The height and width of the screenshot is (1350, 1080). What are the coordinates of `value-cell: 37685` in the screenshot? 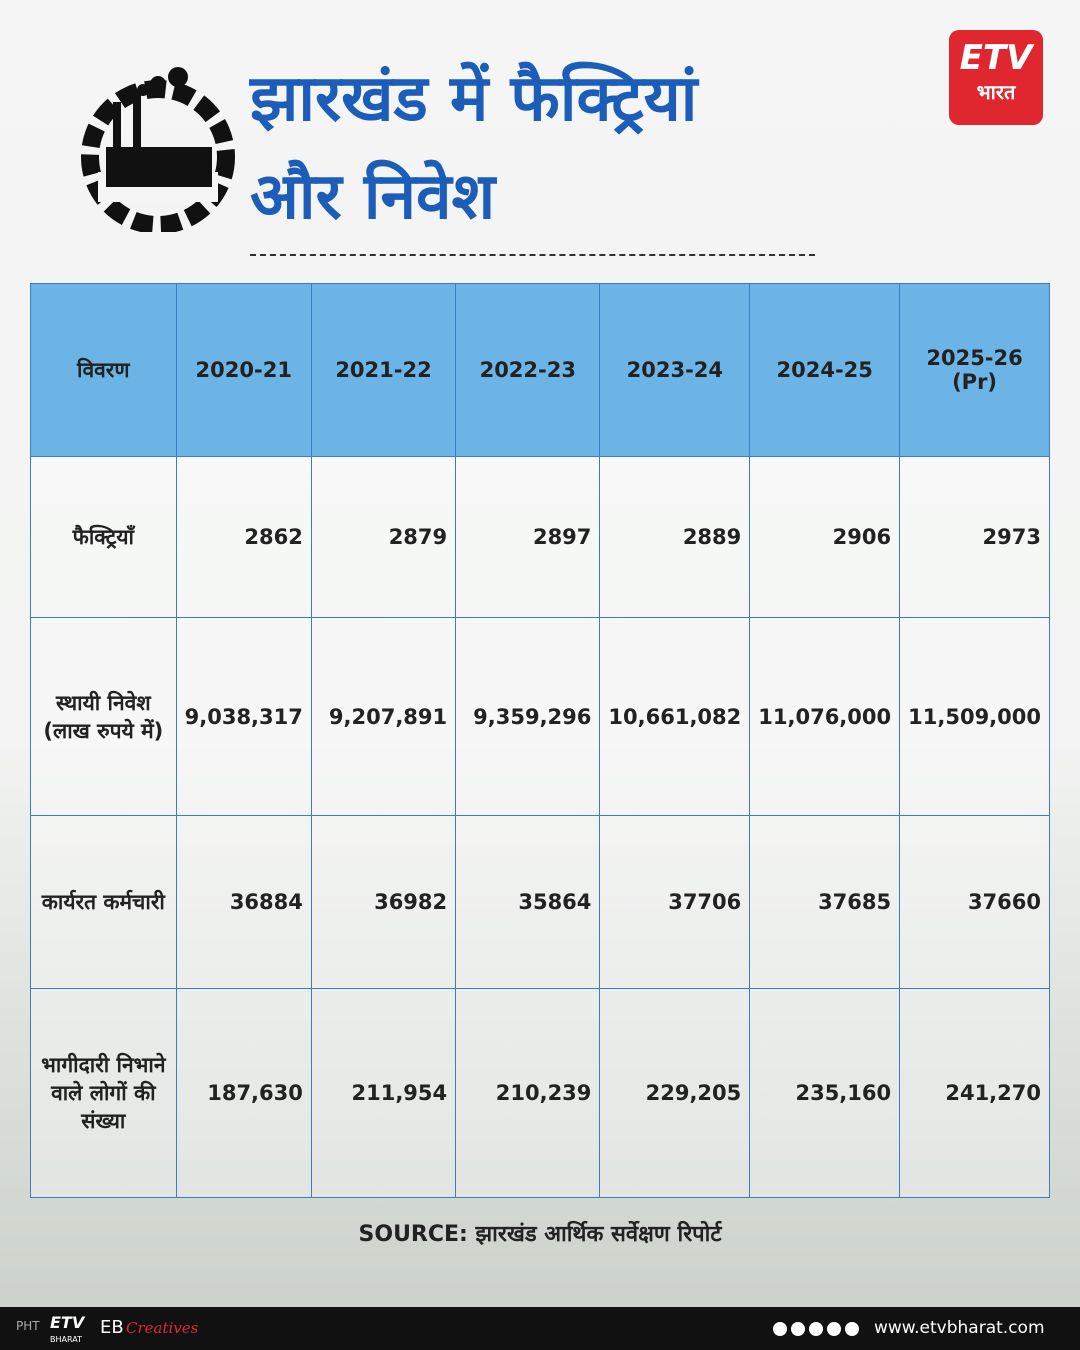 It's located at (825, 902).